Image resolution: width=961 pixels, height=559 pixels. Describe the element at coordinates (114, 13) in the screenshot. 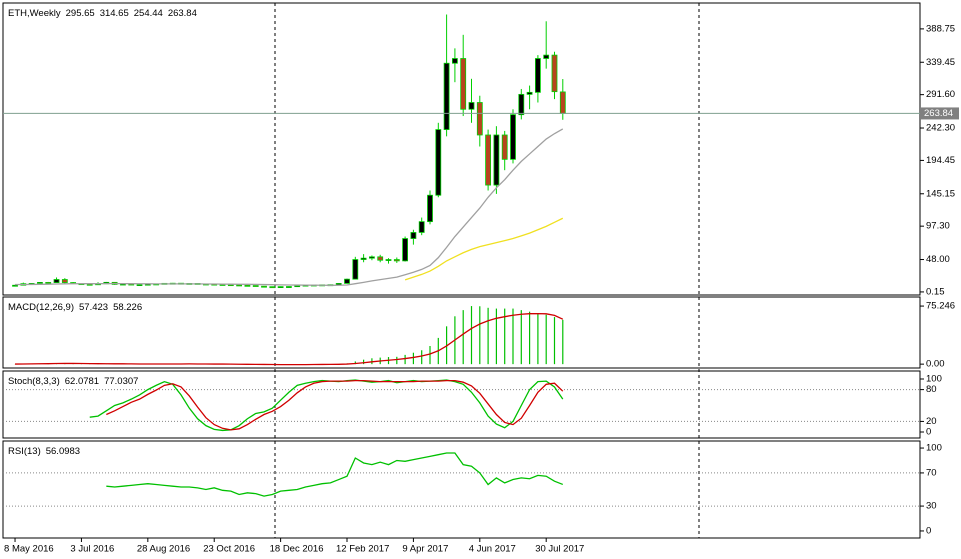

I see `header-value: 314.65` at that location.